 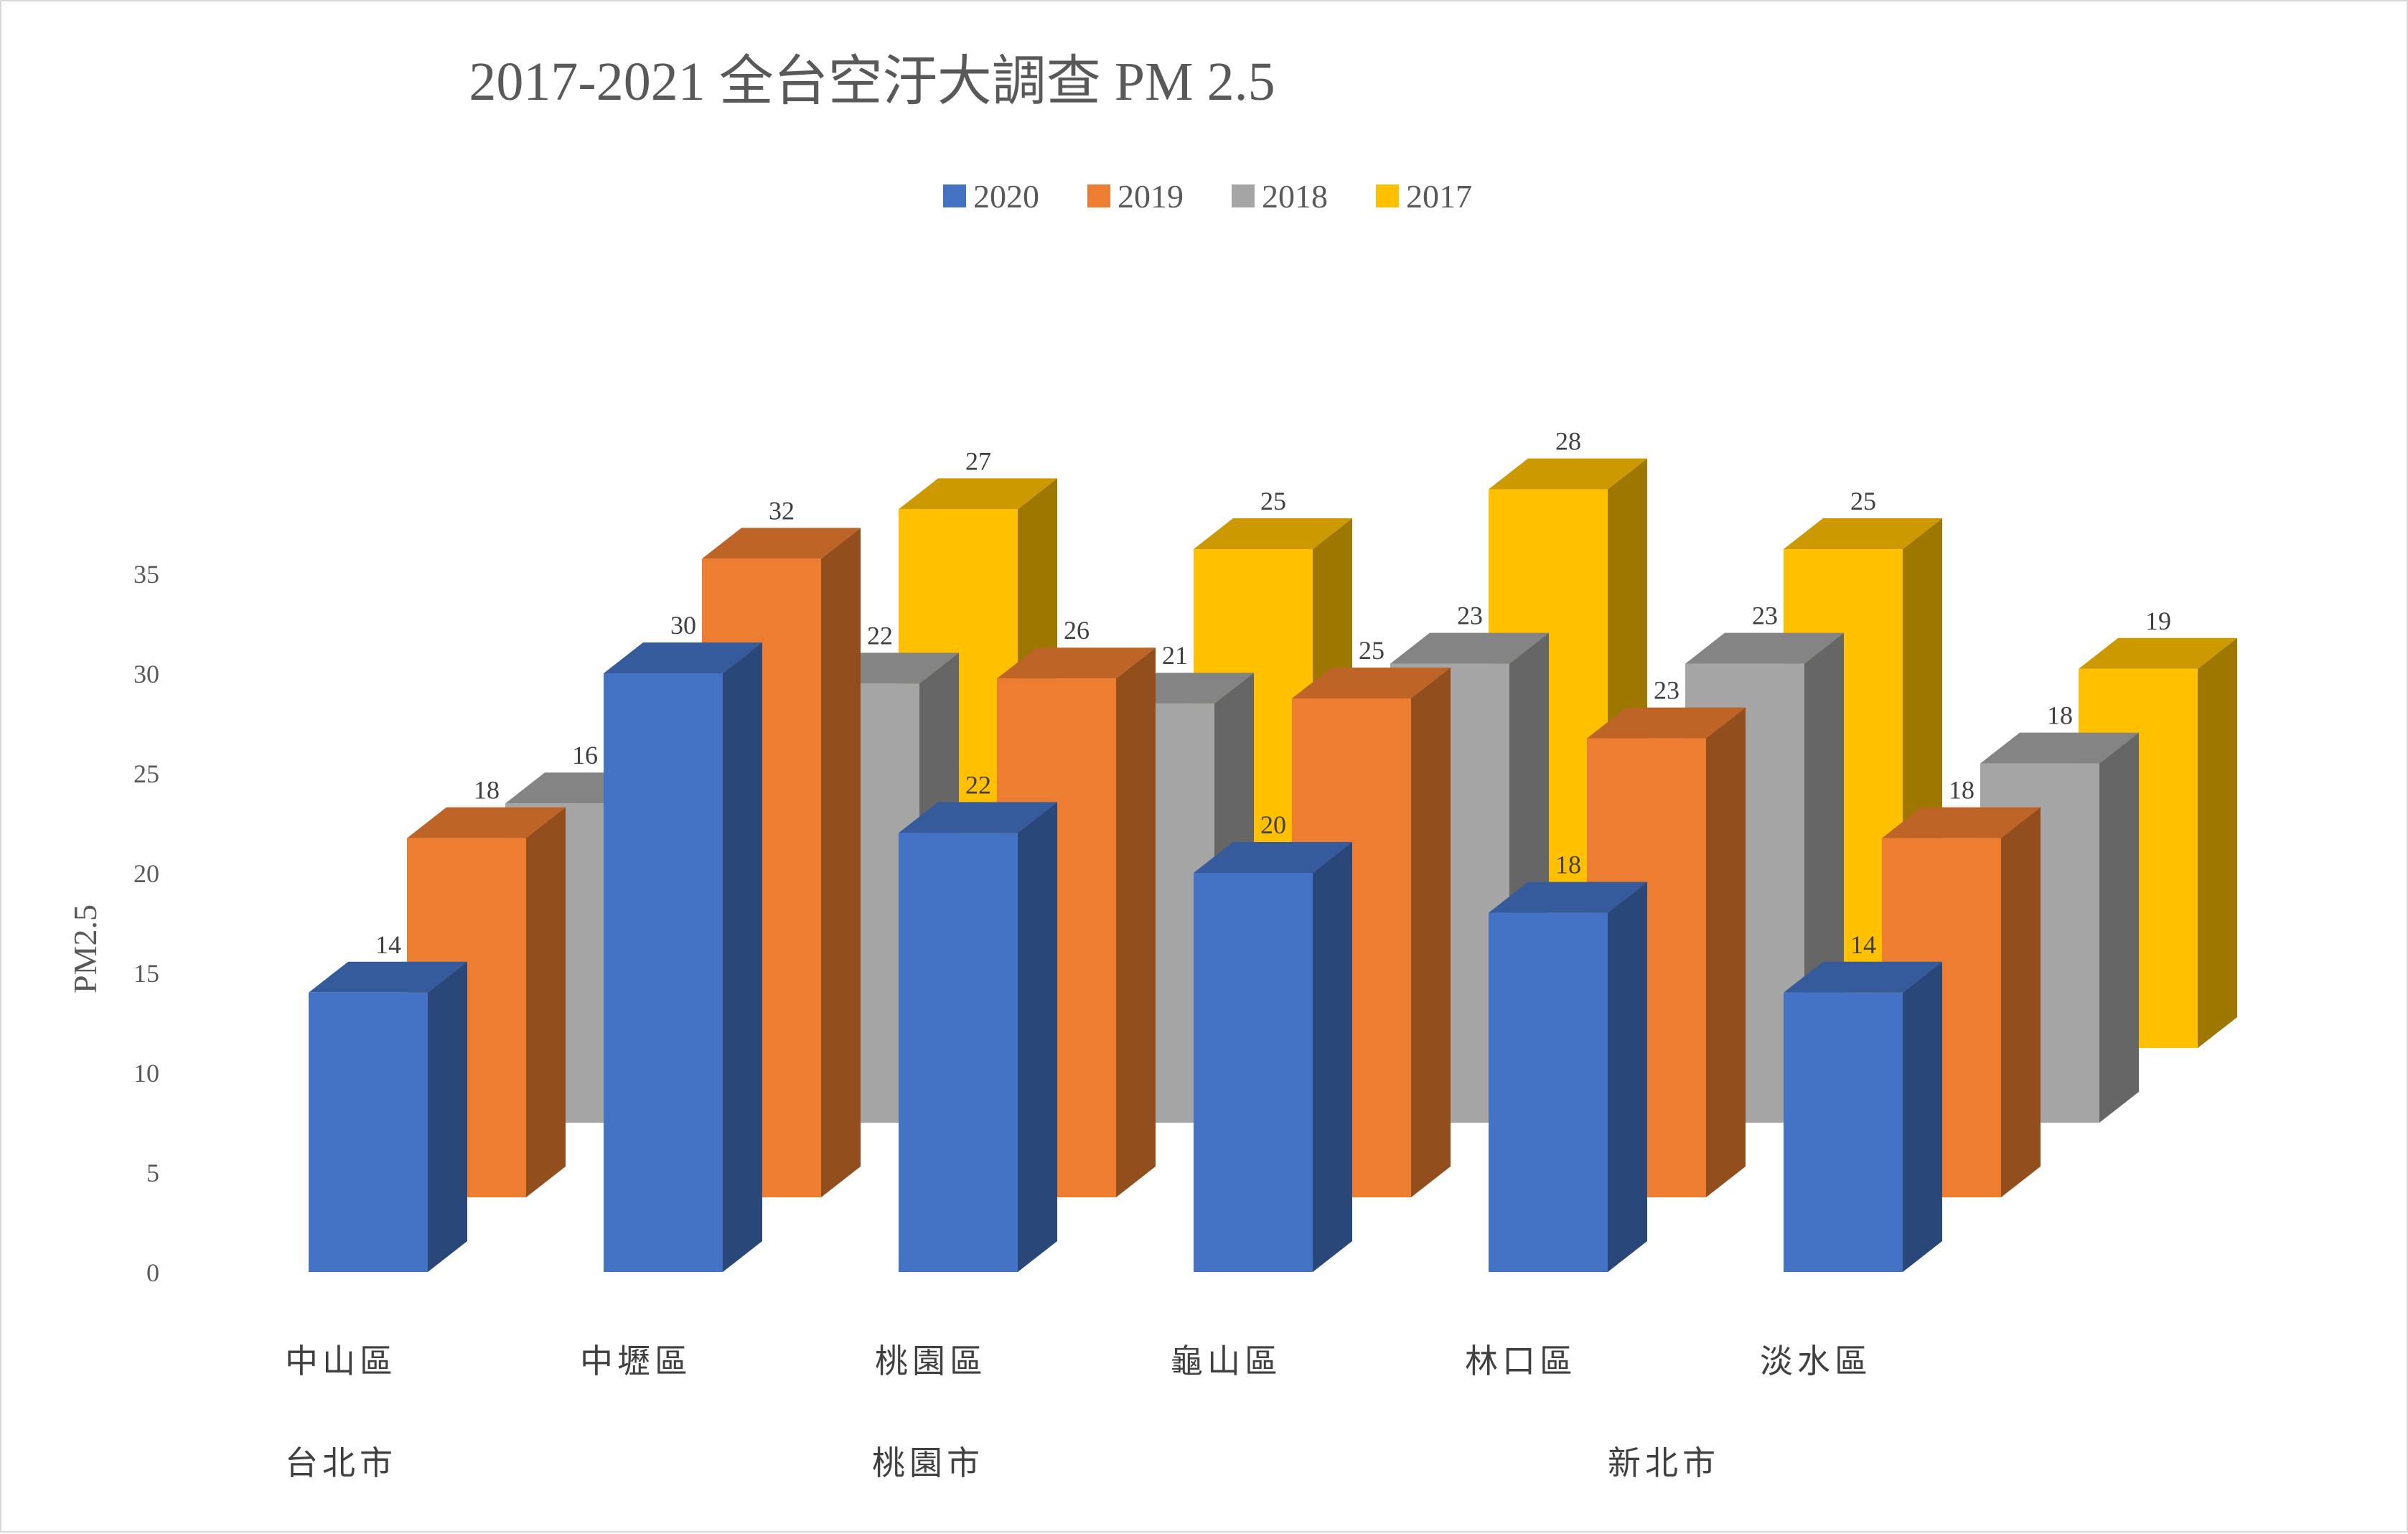 What do you see at coordinates (341, 1361) in the screenshot?
I see `category-label: 中山區` at bounding box center [341, 1361].